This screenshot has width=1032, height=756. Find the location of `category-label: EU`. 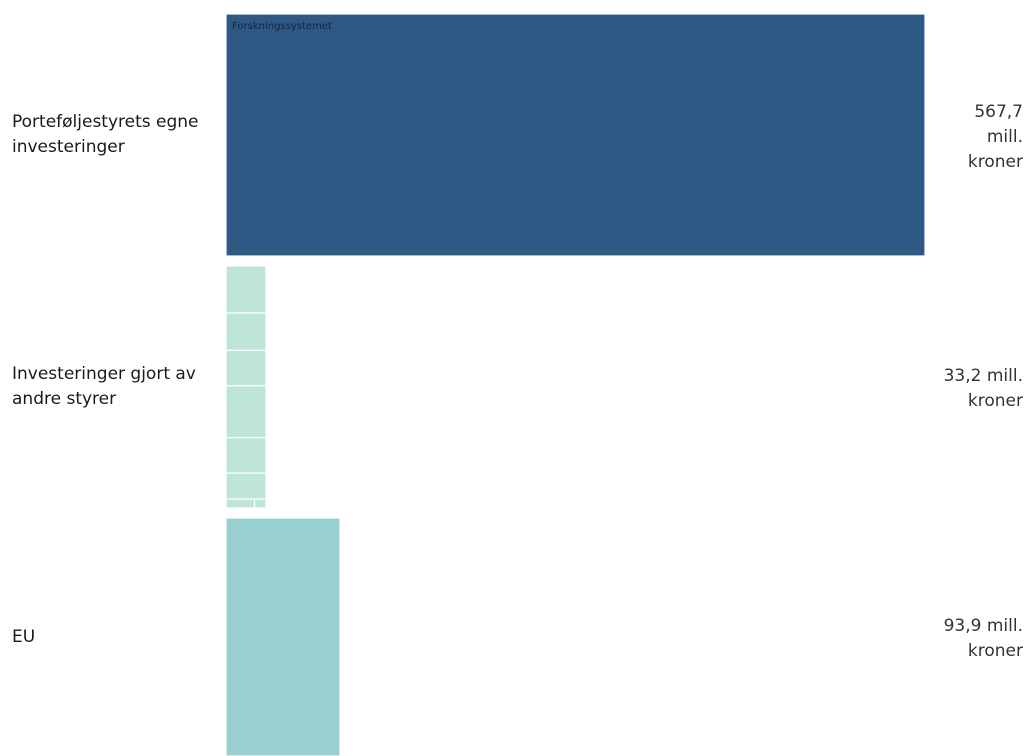

category-label: EU is located at coordinates (24, 636).